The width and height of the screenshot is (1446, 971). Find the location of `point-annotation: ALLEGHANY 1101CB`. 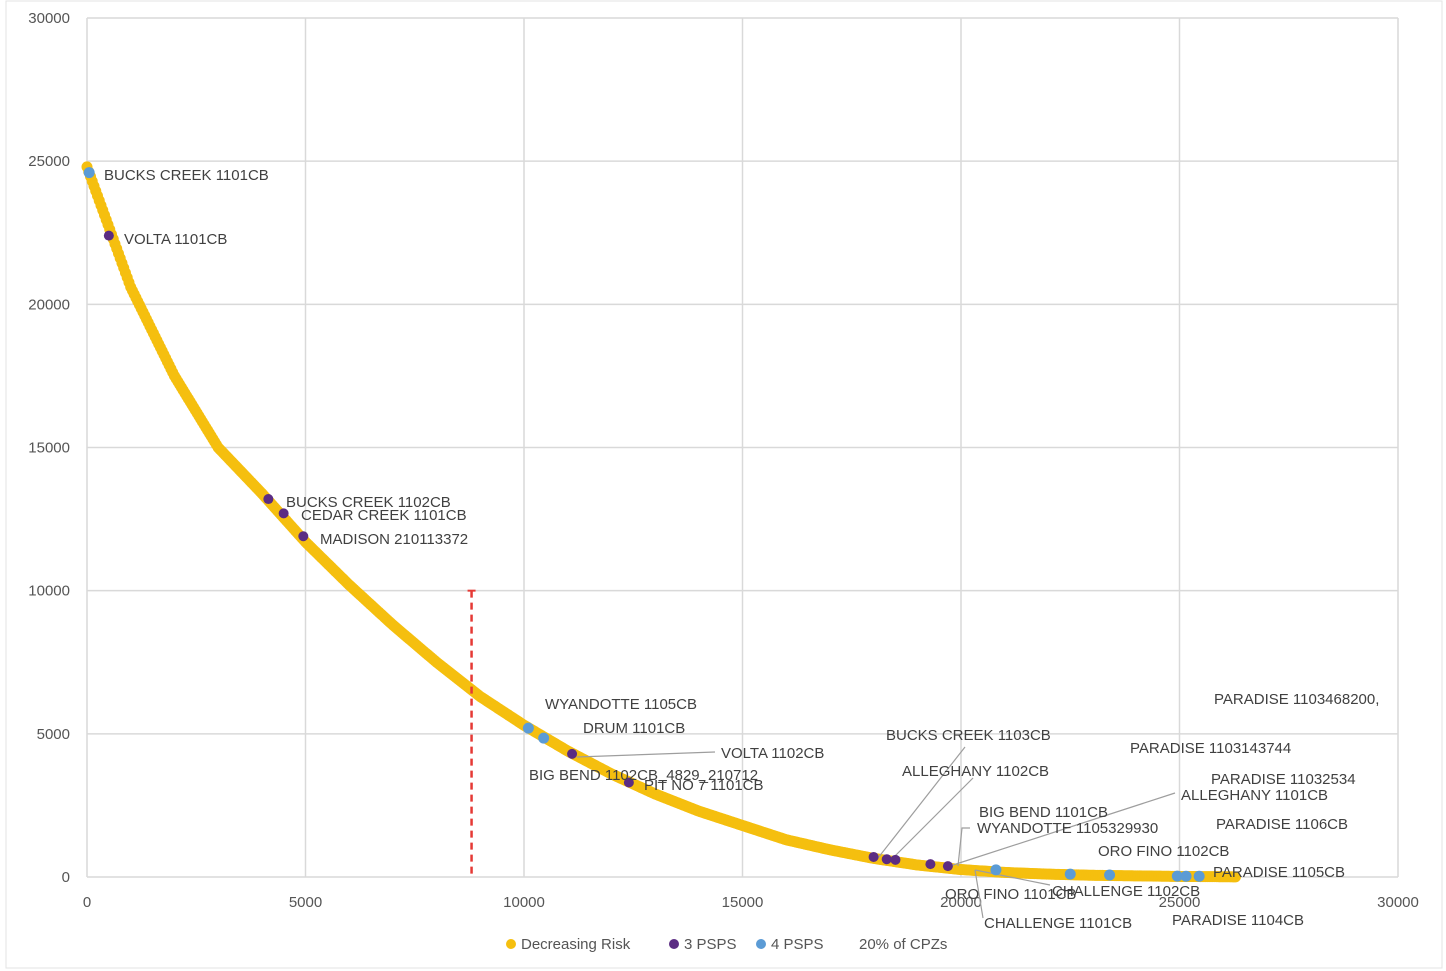

point-annotation: ALLEGHANY 1101CB is located at coordinates (1254, 795).